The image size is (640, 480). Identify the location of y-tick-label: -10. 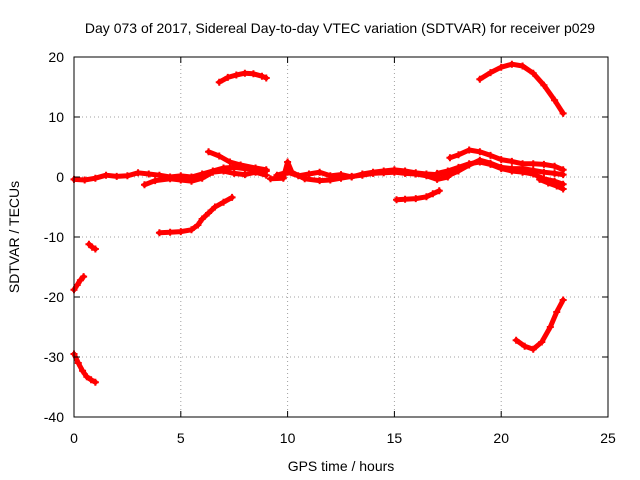
(54, 237).